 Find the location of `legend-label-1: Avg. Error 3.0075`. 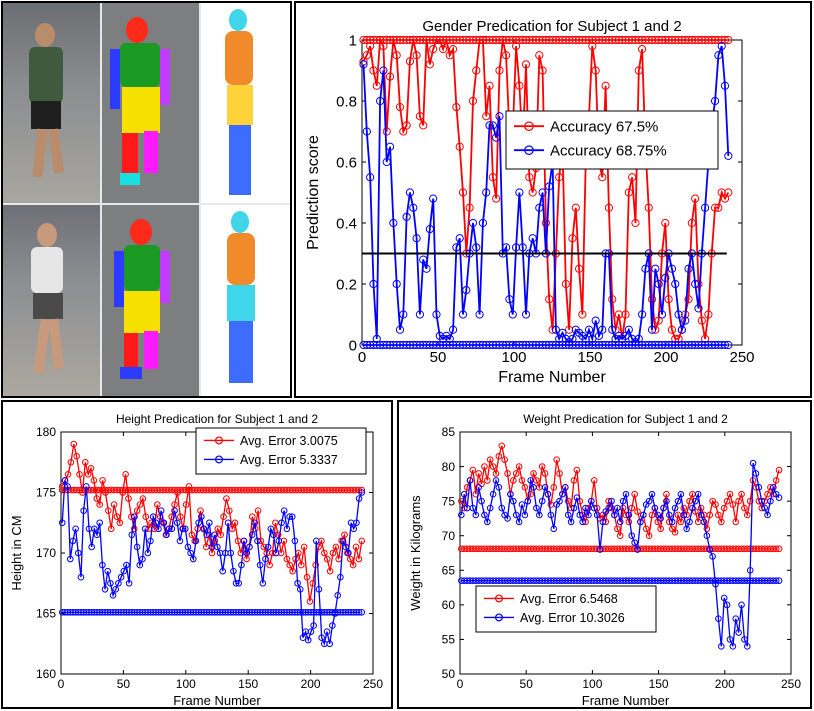

legend-label-1: Avg. Error 3.0075 is located at coordinates (289, 441).